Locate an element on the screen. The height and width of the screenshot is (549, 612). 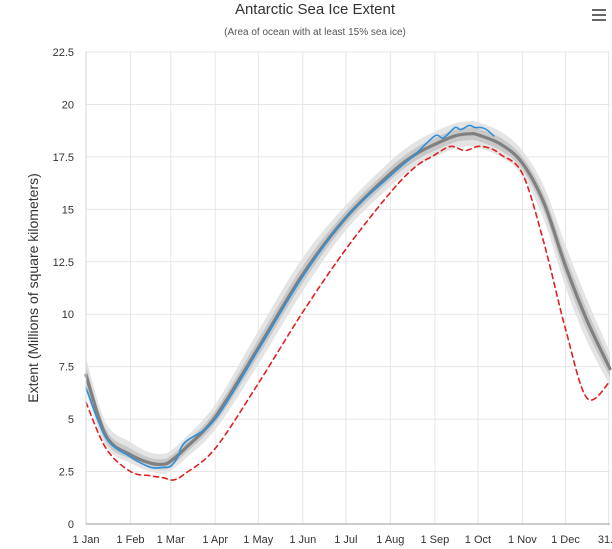
y-tick-label: 20 is located at coordinates (68, 105).